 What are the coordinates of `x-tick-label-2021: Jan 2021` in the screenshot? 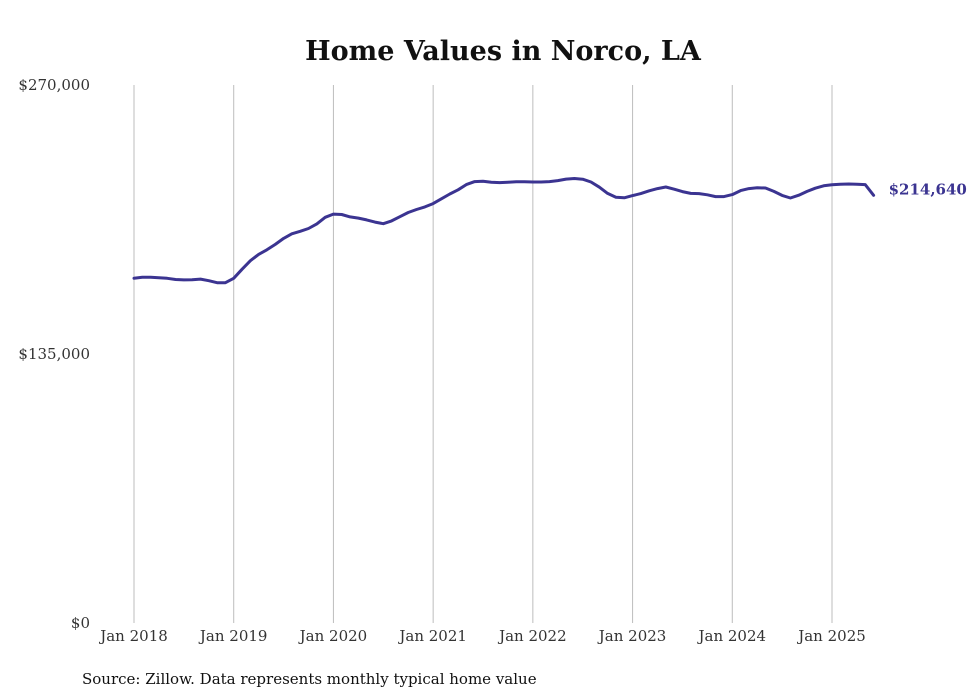 It's located at (432, 636).